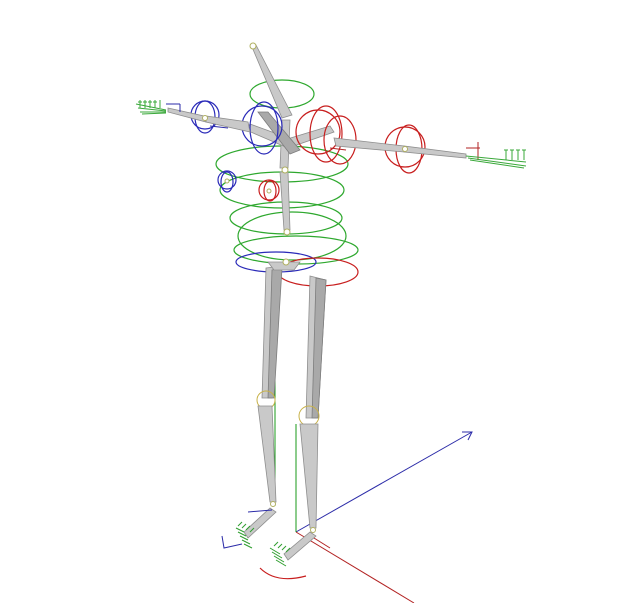 The height and width of the screenshot is (603, 624). I want to click on left-scapula-bone, so click(279, 133).